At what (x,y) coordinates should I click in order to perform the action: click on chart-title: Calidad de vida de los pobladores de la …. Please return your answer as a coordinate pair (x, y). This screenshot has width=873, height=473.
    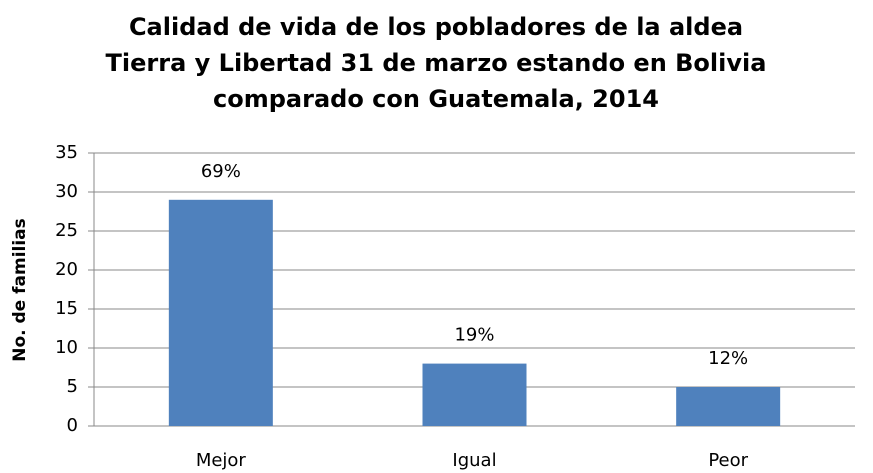
    Looking at the image, I should click on (436, 27).